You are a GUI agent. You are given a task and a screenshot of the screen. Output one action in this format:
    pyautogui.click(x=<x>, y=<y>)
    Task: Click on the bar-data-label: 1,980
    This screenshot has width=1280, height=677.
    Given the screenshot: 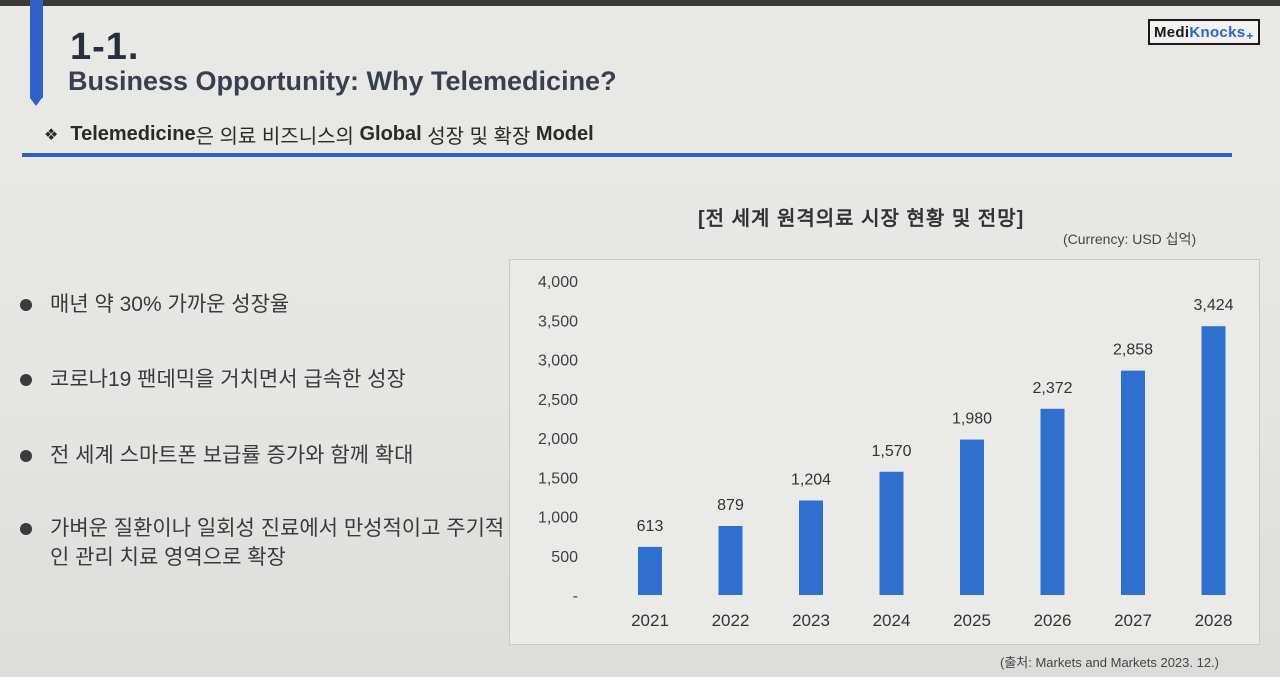 What is the action you would take?
    pyautogui.click(x=972, y=419)
    